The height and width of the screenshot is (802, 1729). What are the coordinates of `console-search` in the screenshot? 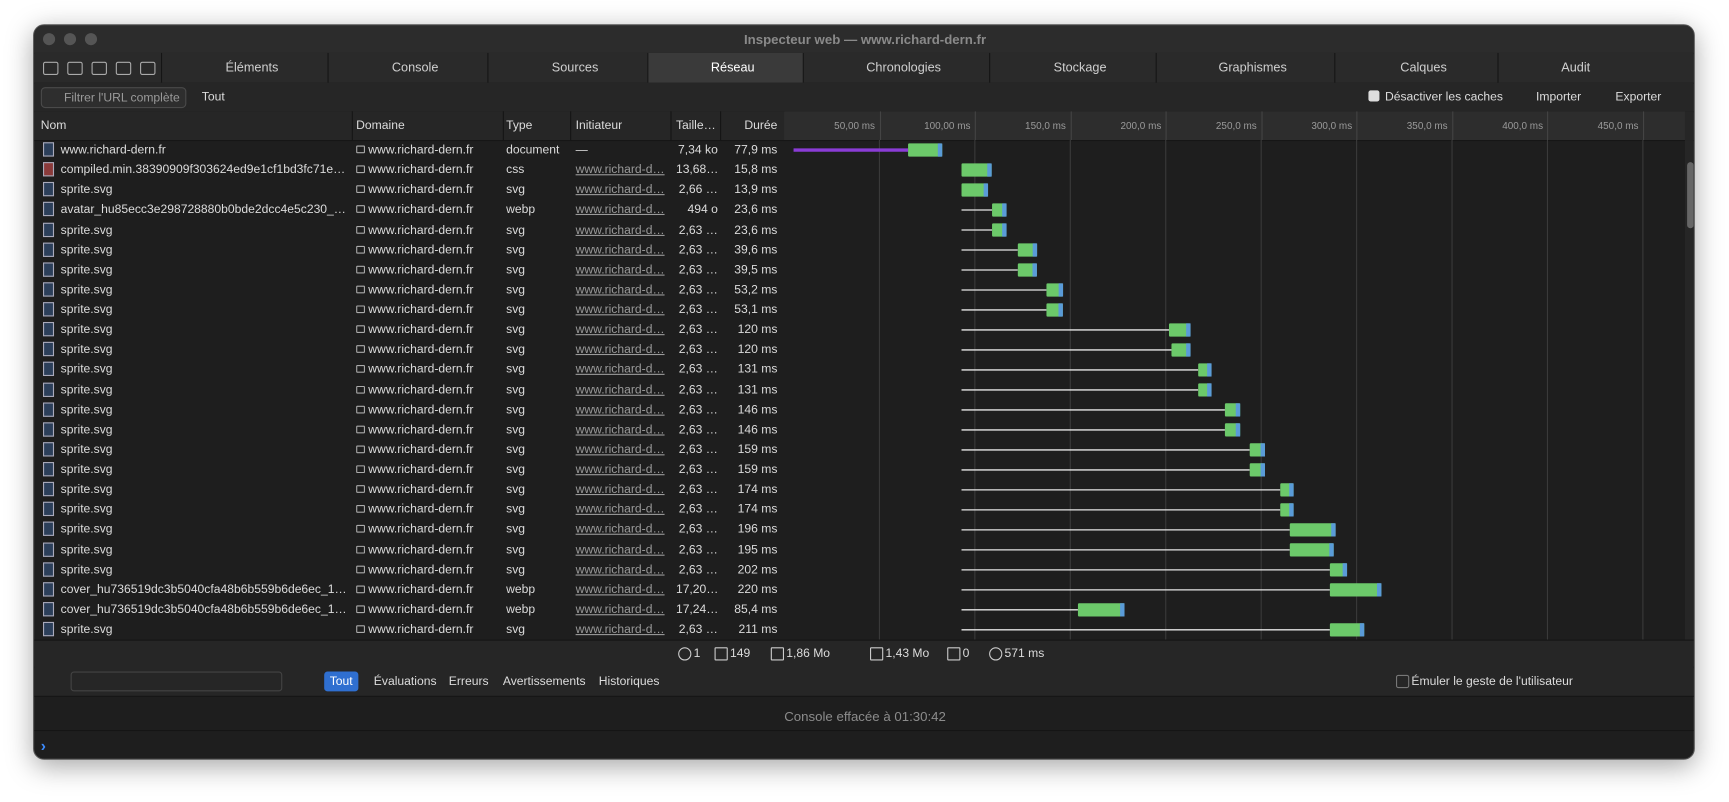 It's located at (177, 682).